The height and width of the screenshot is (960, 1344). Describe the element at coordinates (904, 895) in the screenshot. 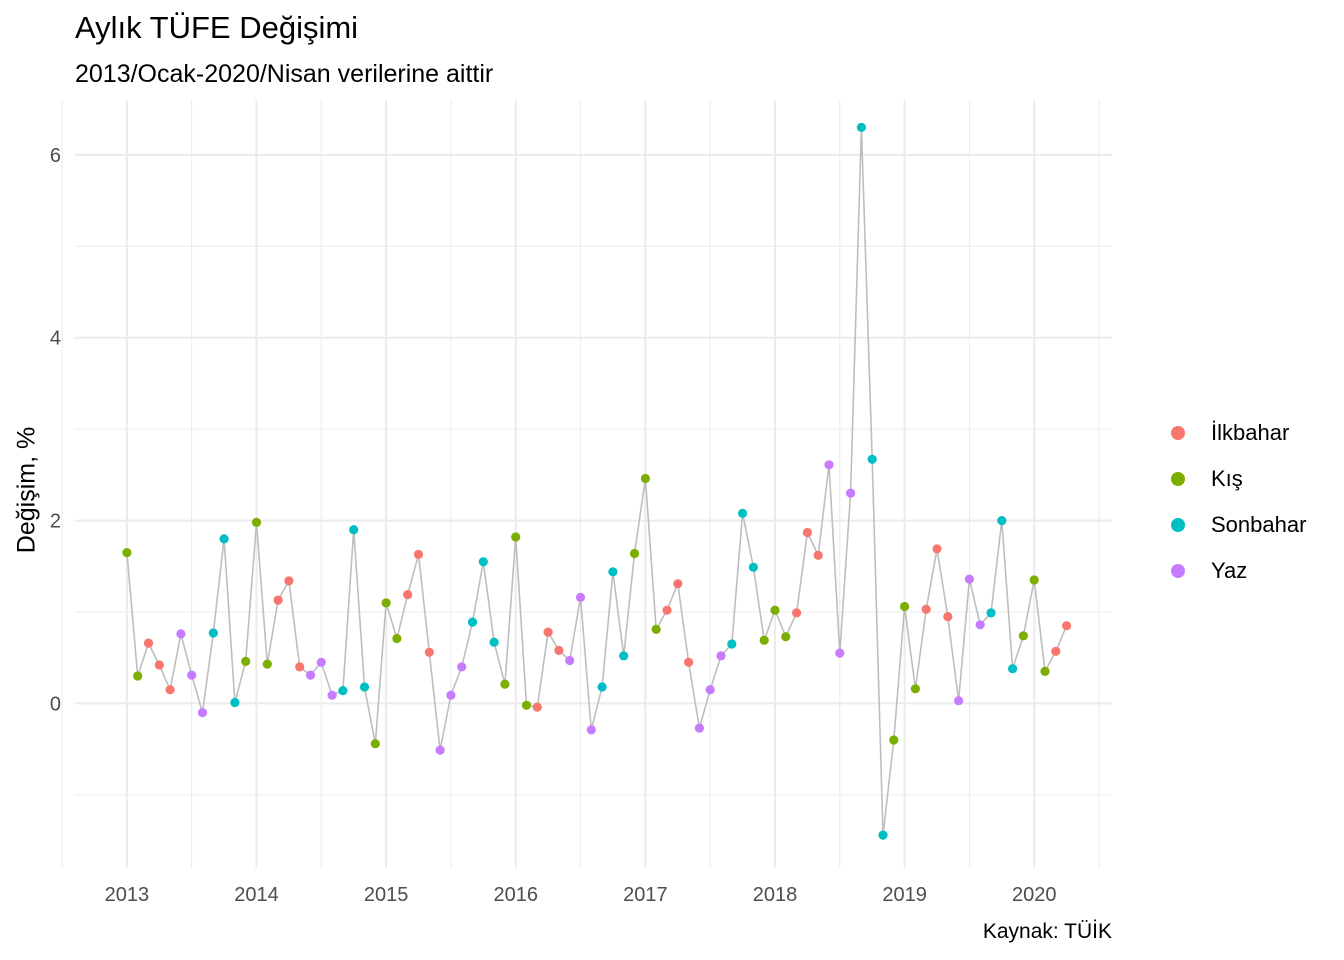

I see `x-tick-label: 2019` at that location.